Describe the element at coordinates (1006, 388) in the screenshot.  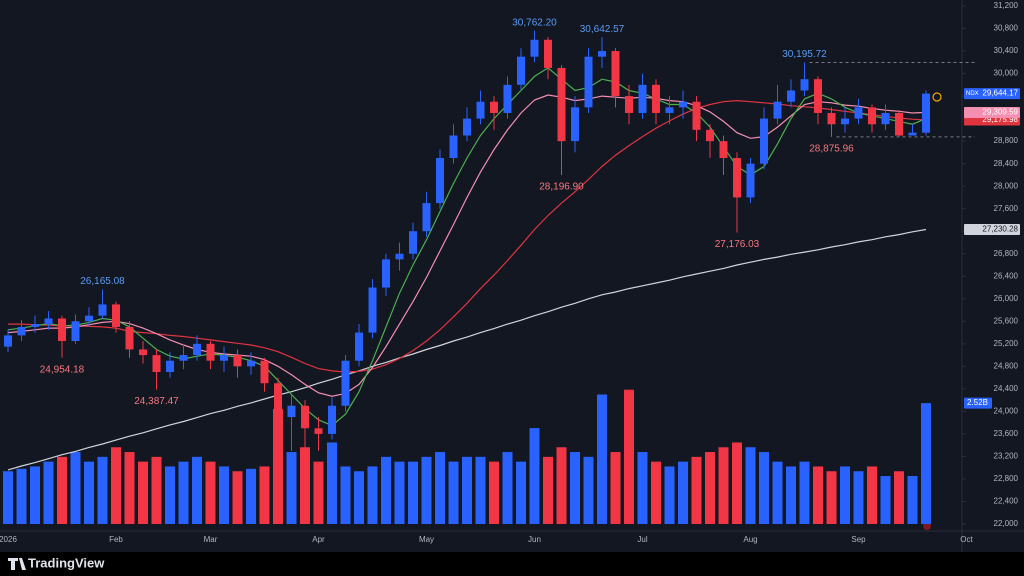
I see `y-tick-label: 24,400` at that location.